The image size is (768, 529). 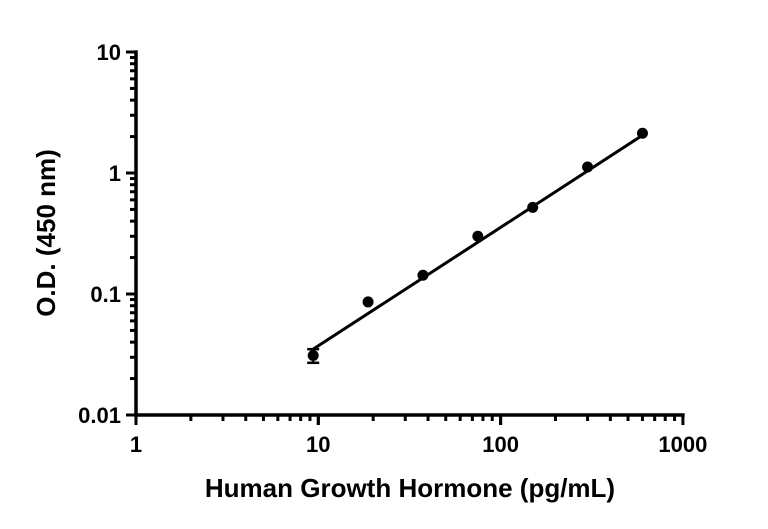 What do you see at coordinates (109, 52) in the screenshot?
I see `y-tick-label: 10` at bounding box center [109, 52].